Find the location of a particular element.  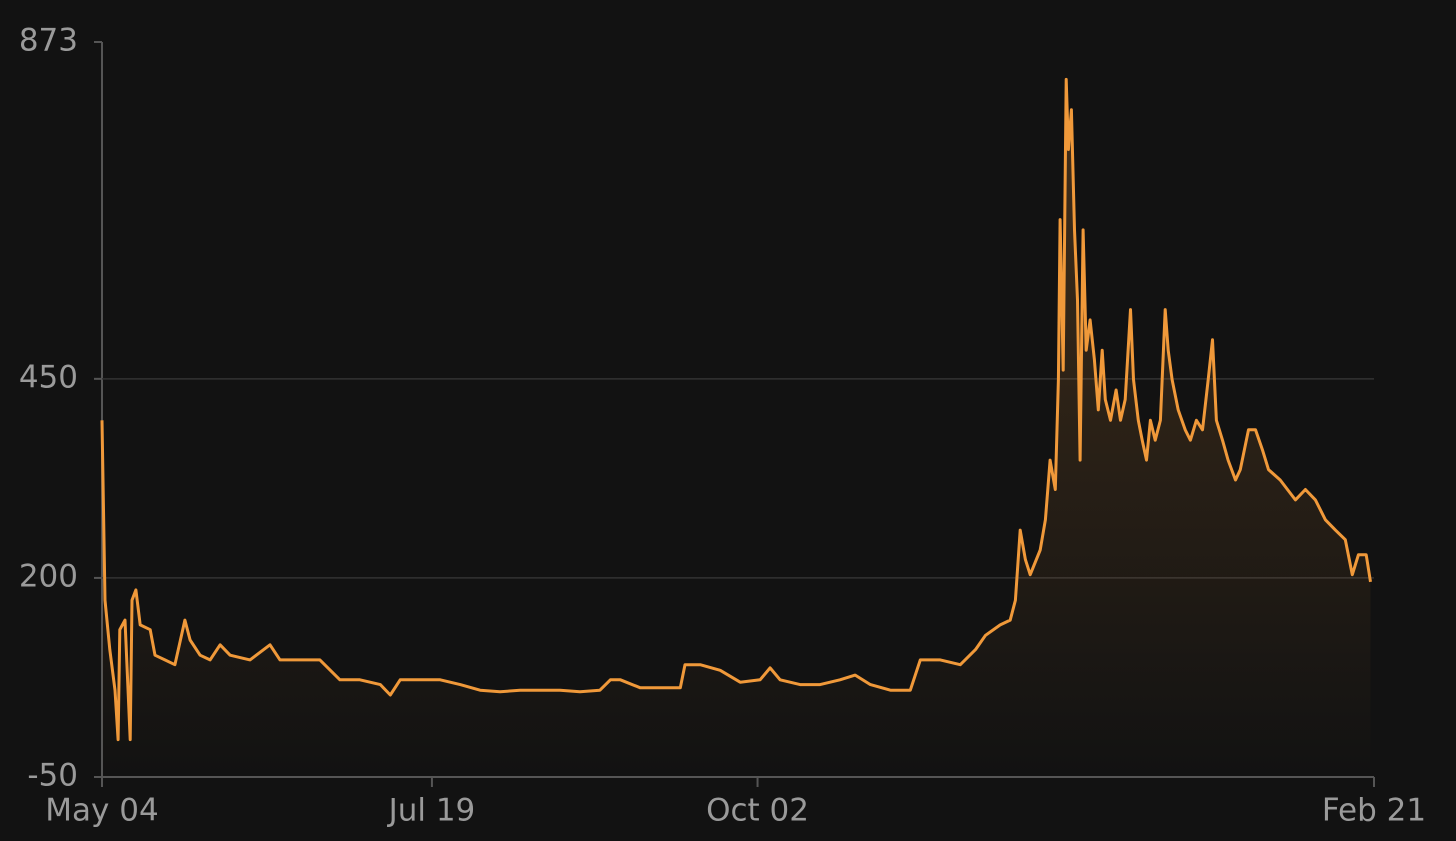

y-tick-label: 873 is located at coordinates (48, 41).